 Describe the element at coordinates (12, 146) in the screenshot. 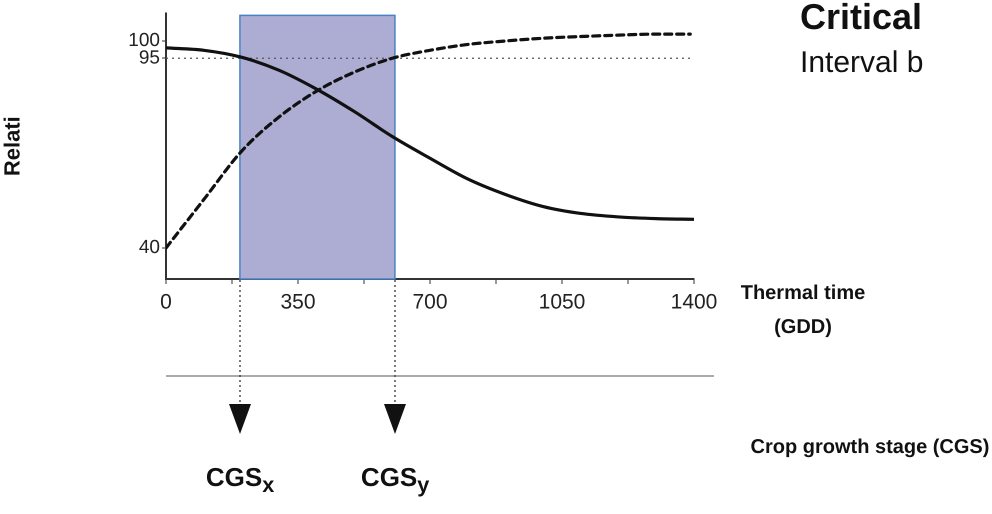

I see `y-axis-title: Relati` at that location.